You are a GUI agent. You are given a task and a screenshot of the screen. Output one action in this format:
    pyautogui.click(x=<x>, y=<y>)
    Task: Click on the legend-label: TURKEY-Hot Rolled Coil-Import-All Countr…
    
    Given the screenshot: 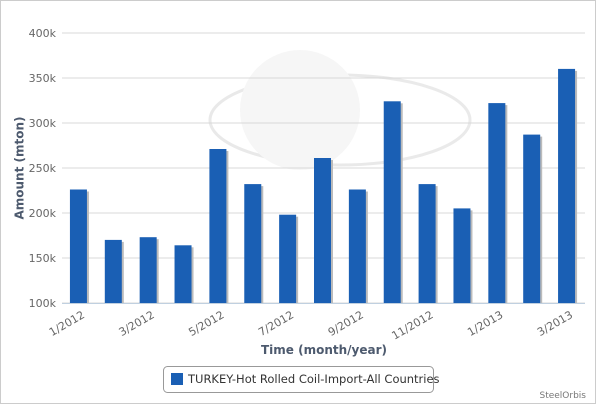 What is the action you would take?
    pyautogui.click(x=313, y=379)
    